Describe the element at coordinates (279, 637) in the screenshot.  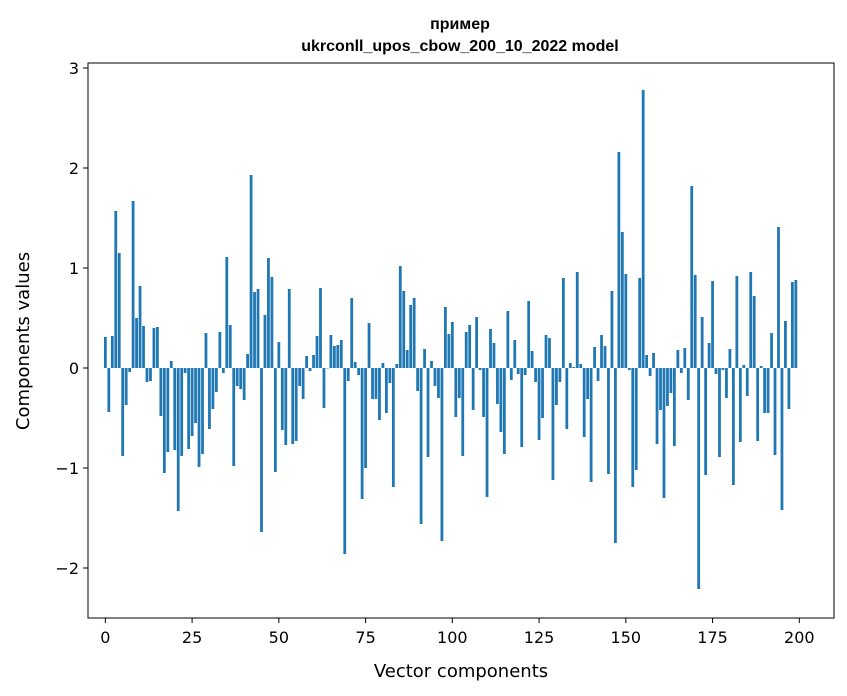
I see `x-tick-label: 50` at that location.